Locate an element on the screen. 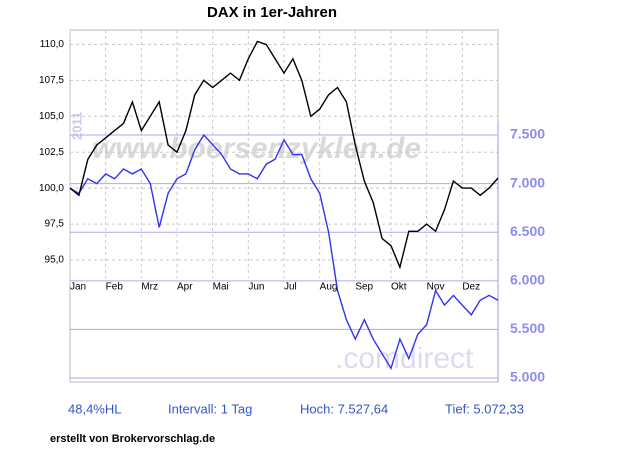 This screenshot has height=454, width=644. watermark: .comdirect is located at coordinates (404, 358).